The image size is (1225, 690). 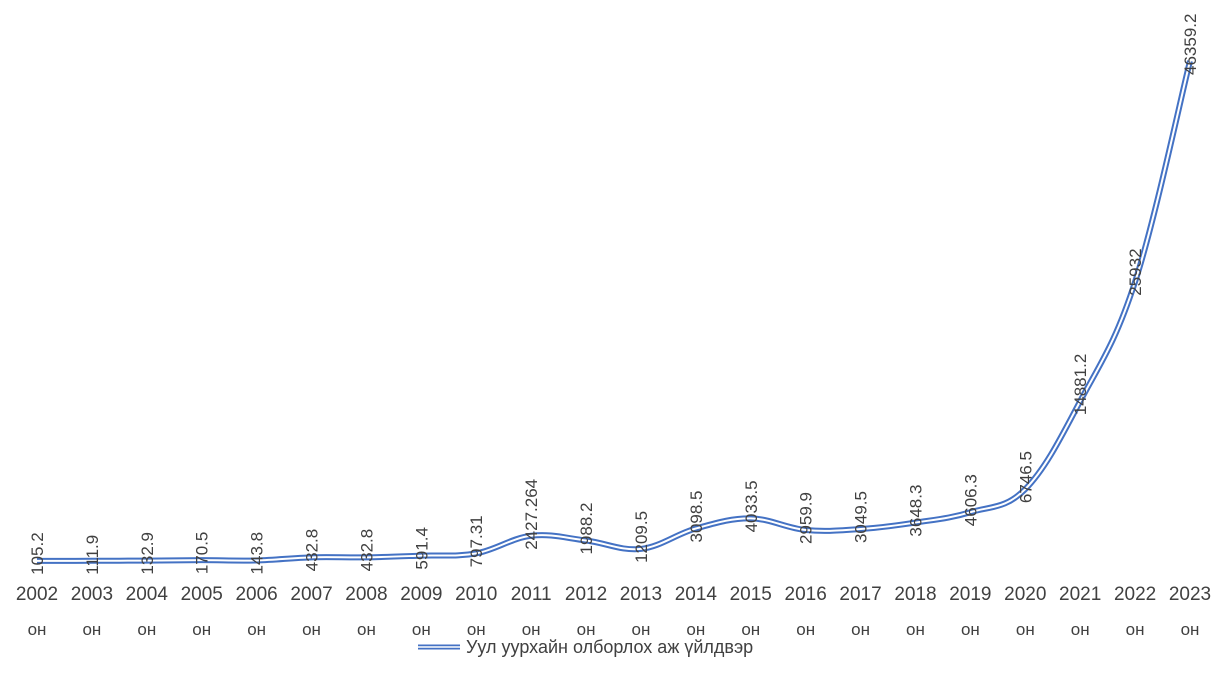 What do you see at coordinates (1135, 271) in the screenshot?
I see `data-label: 25932` at bounding box center [1135, 271].